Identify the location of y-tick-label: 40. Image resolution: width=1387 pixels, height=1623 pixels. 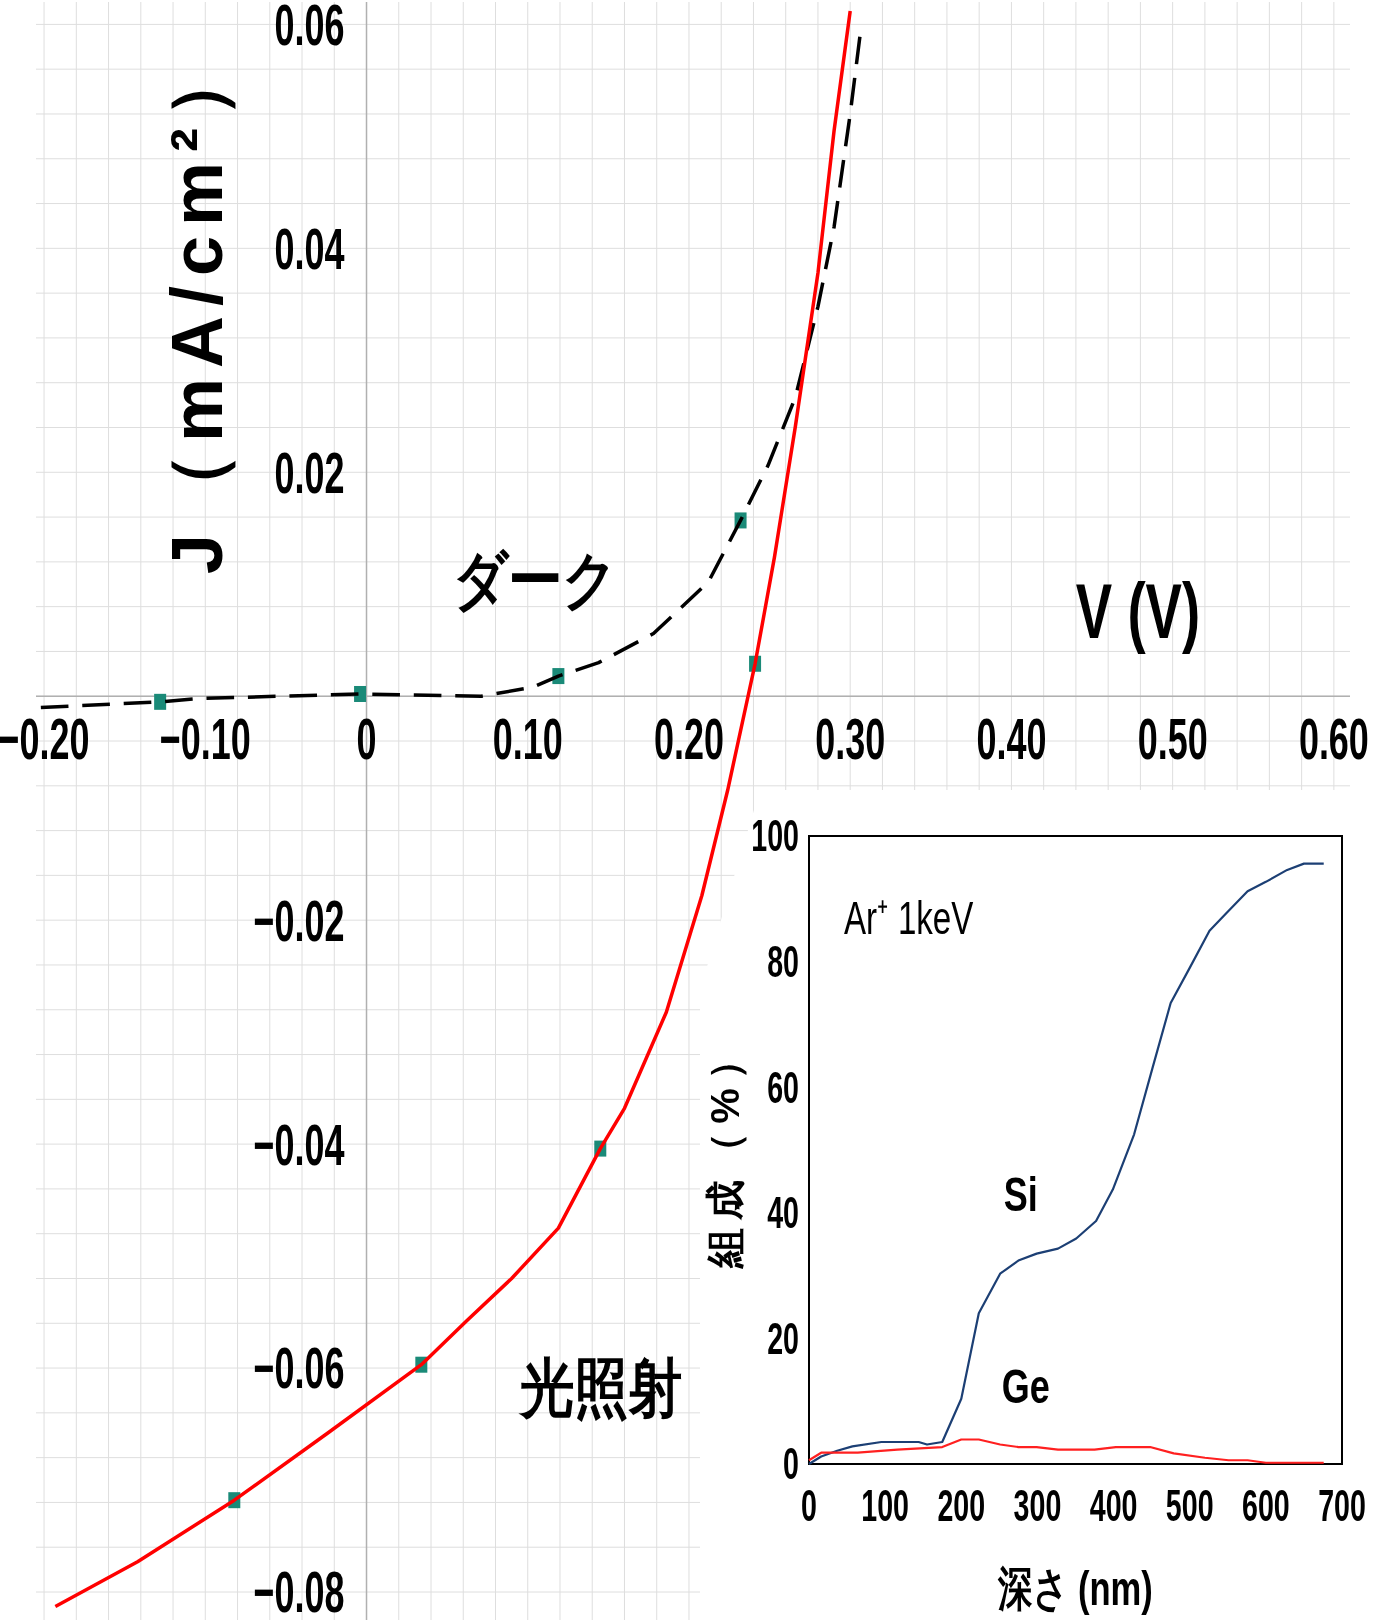
(783, 1212).